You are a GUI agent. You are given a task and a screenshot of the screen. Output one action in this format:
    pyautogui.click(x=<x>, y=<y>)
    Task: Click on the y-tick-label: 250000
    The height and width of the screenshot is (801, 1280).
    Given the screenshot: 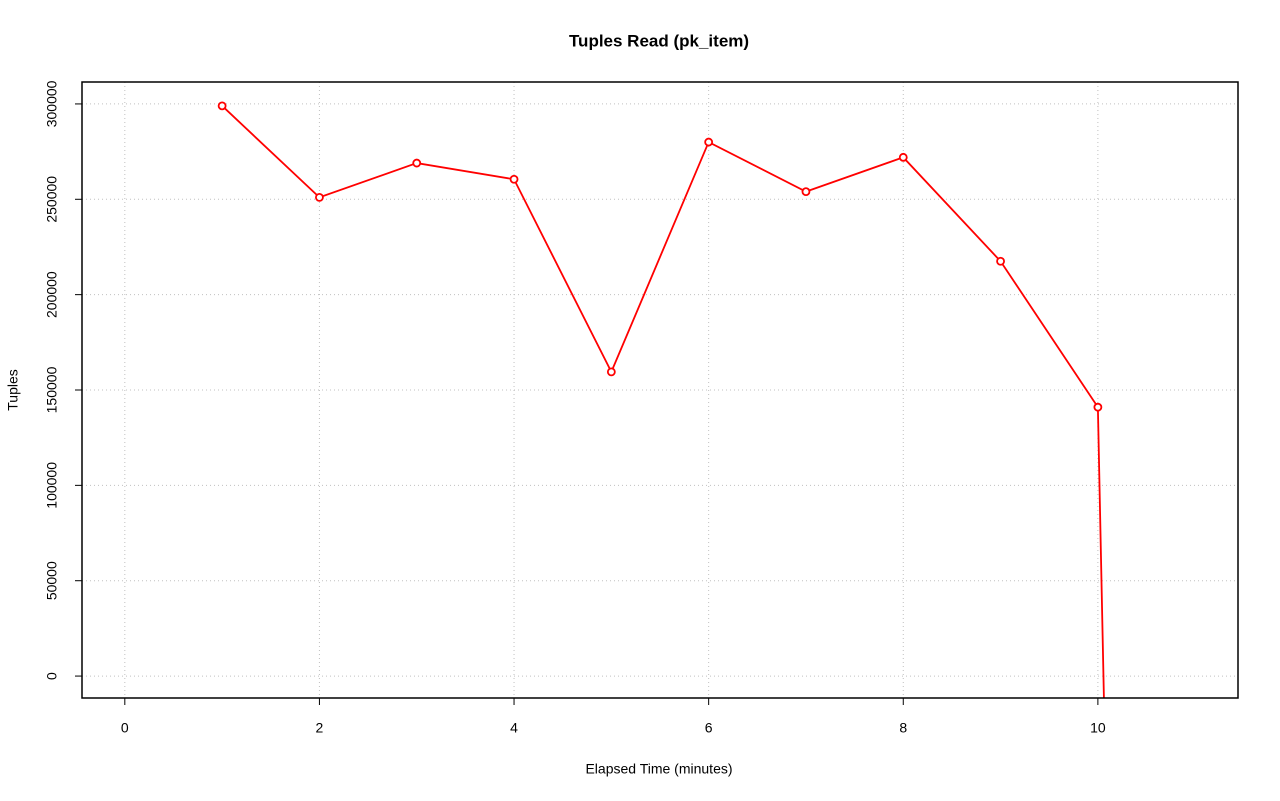 What is the action you would take?
    pyautogui.click(x=52, y=199)
    